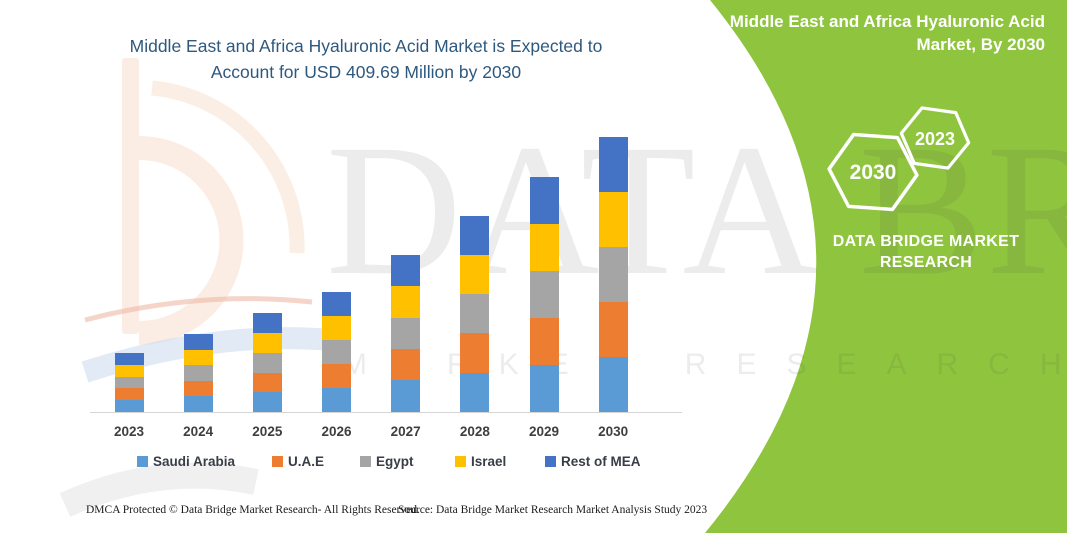  Describe the element at coordinates (336, 400) in the screenshot. I see `bar-segment-saudi-arabia-2026` at that location.